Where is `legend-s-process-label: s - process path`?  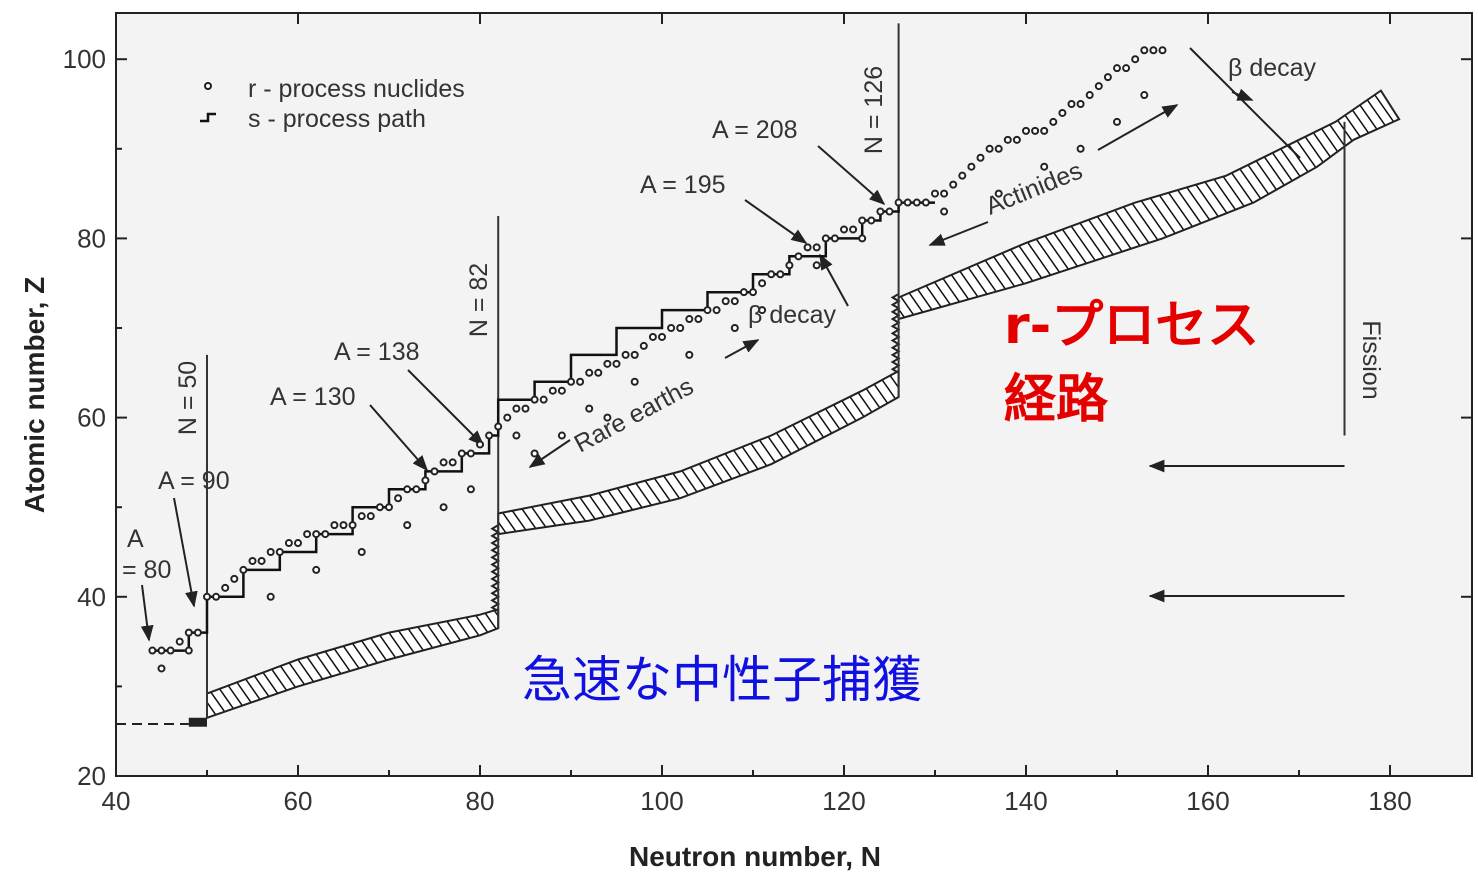 legend-s-process-label: s - process path is located at coordinates (337, 119).